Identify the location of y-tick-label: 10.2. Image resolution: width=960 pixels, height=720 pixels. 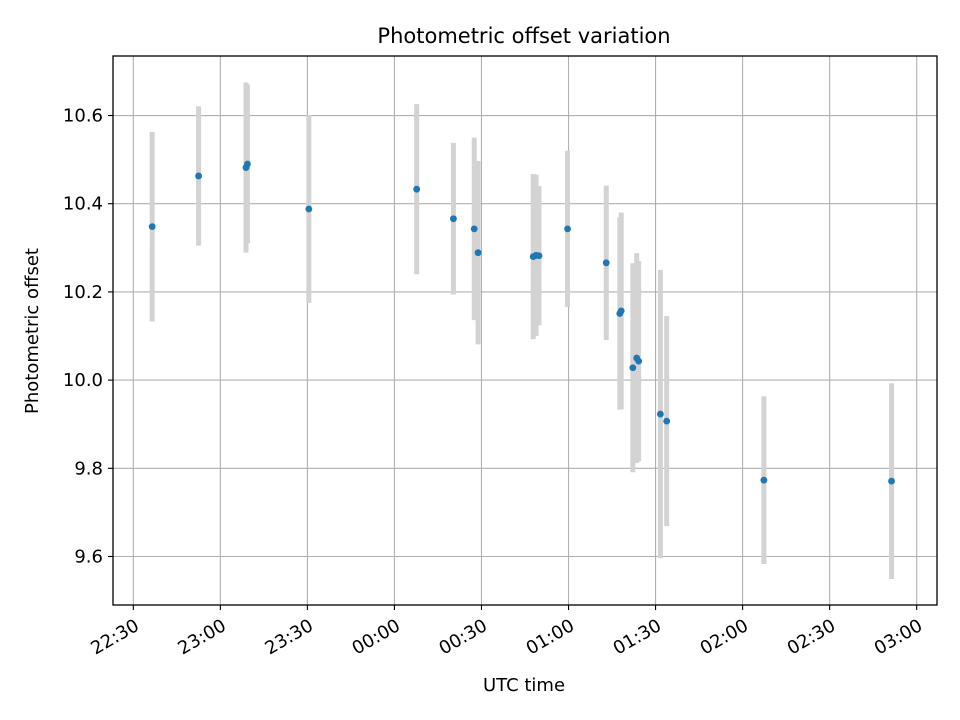
(83, 292).